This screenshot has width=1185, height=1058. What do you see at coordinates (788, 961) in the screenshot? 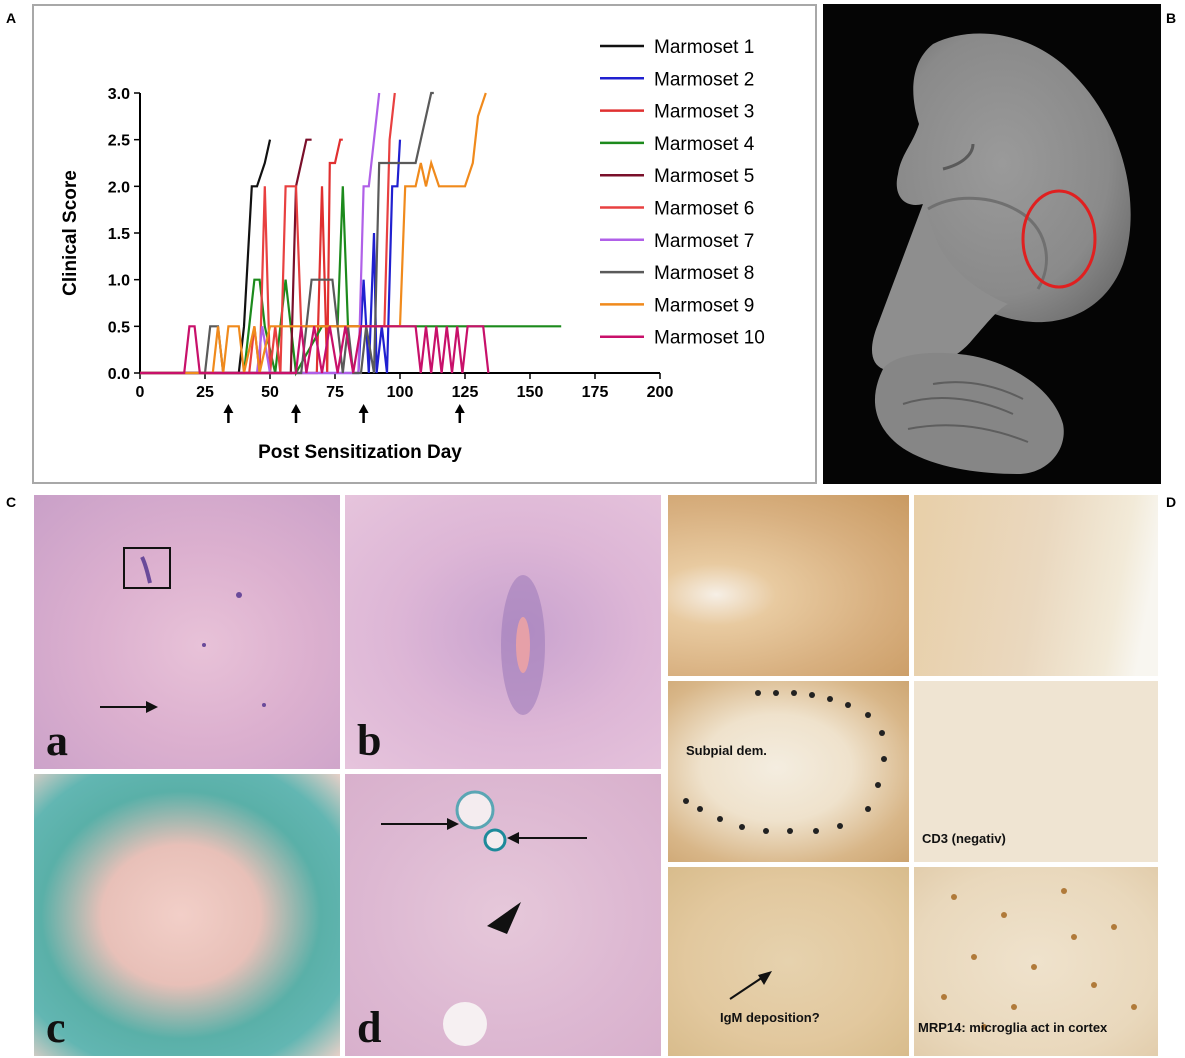
I see `ihc-tile-igm: IgM deposition?` at bounding box center [788, 961].